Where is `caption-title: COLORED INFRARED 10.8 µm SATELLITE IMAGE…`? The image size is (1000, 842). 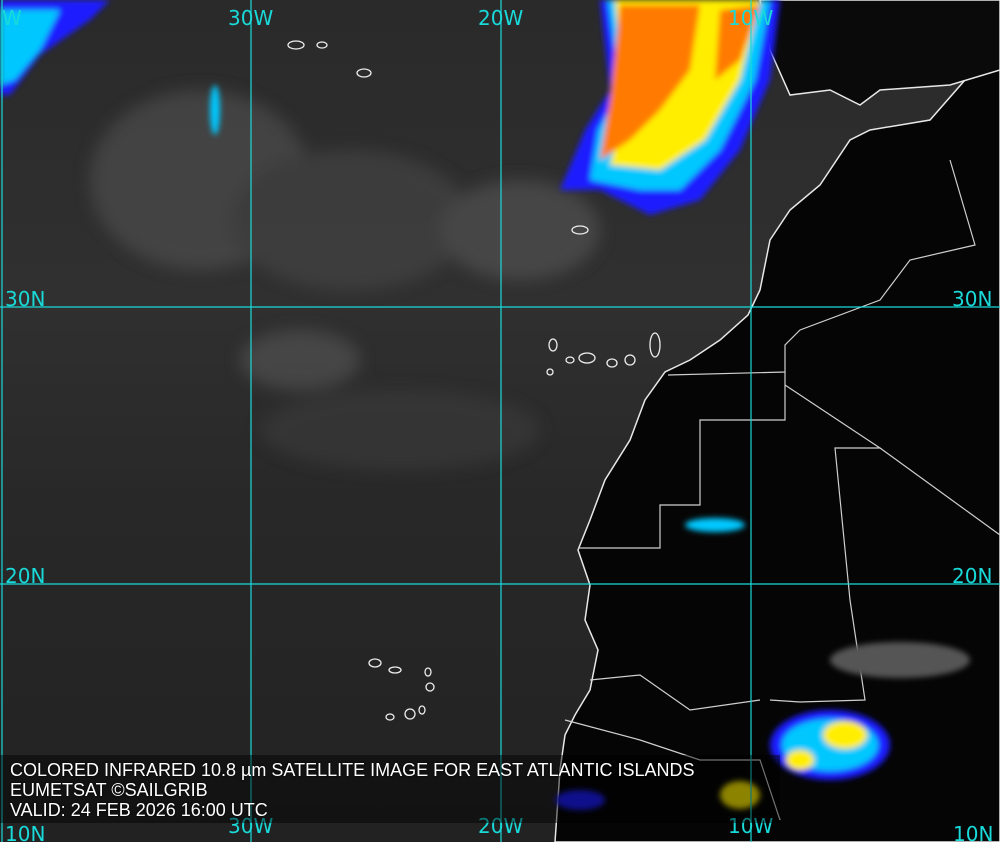
caption-title: COLORED INFRARED 10.8 µm SATELLITE IMAGE… is located at coordinates (352, 770).